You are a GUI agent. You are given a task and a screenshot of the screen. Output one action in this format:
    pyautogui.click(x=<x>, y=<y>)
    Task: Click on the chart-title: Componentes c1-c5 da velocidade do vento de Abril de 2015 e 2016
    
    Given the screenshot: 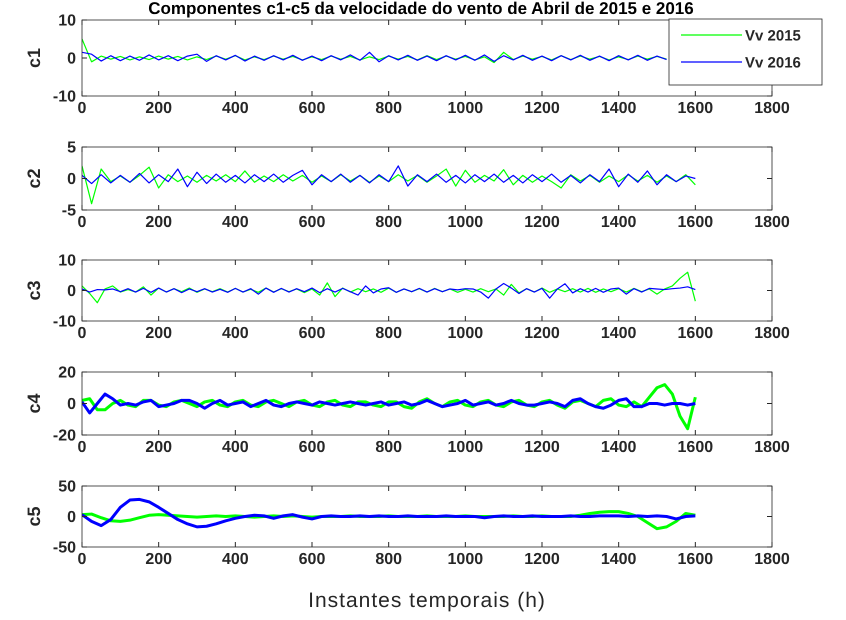 What is the action you would take?
    pyautogui.click(x=421, y=9)
    